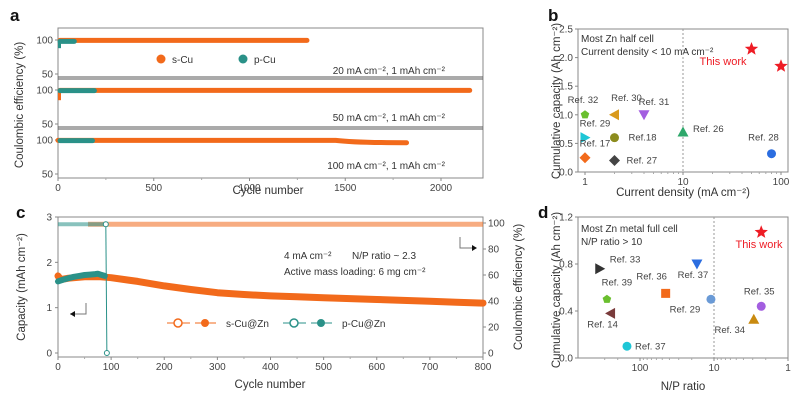 The image size is (800, 400). I want to click on panel-label-d: d, so click(543, 212).